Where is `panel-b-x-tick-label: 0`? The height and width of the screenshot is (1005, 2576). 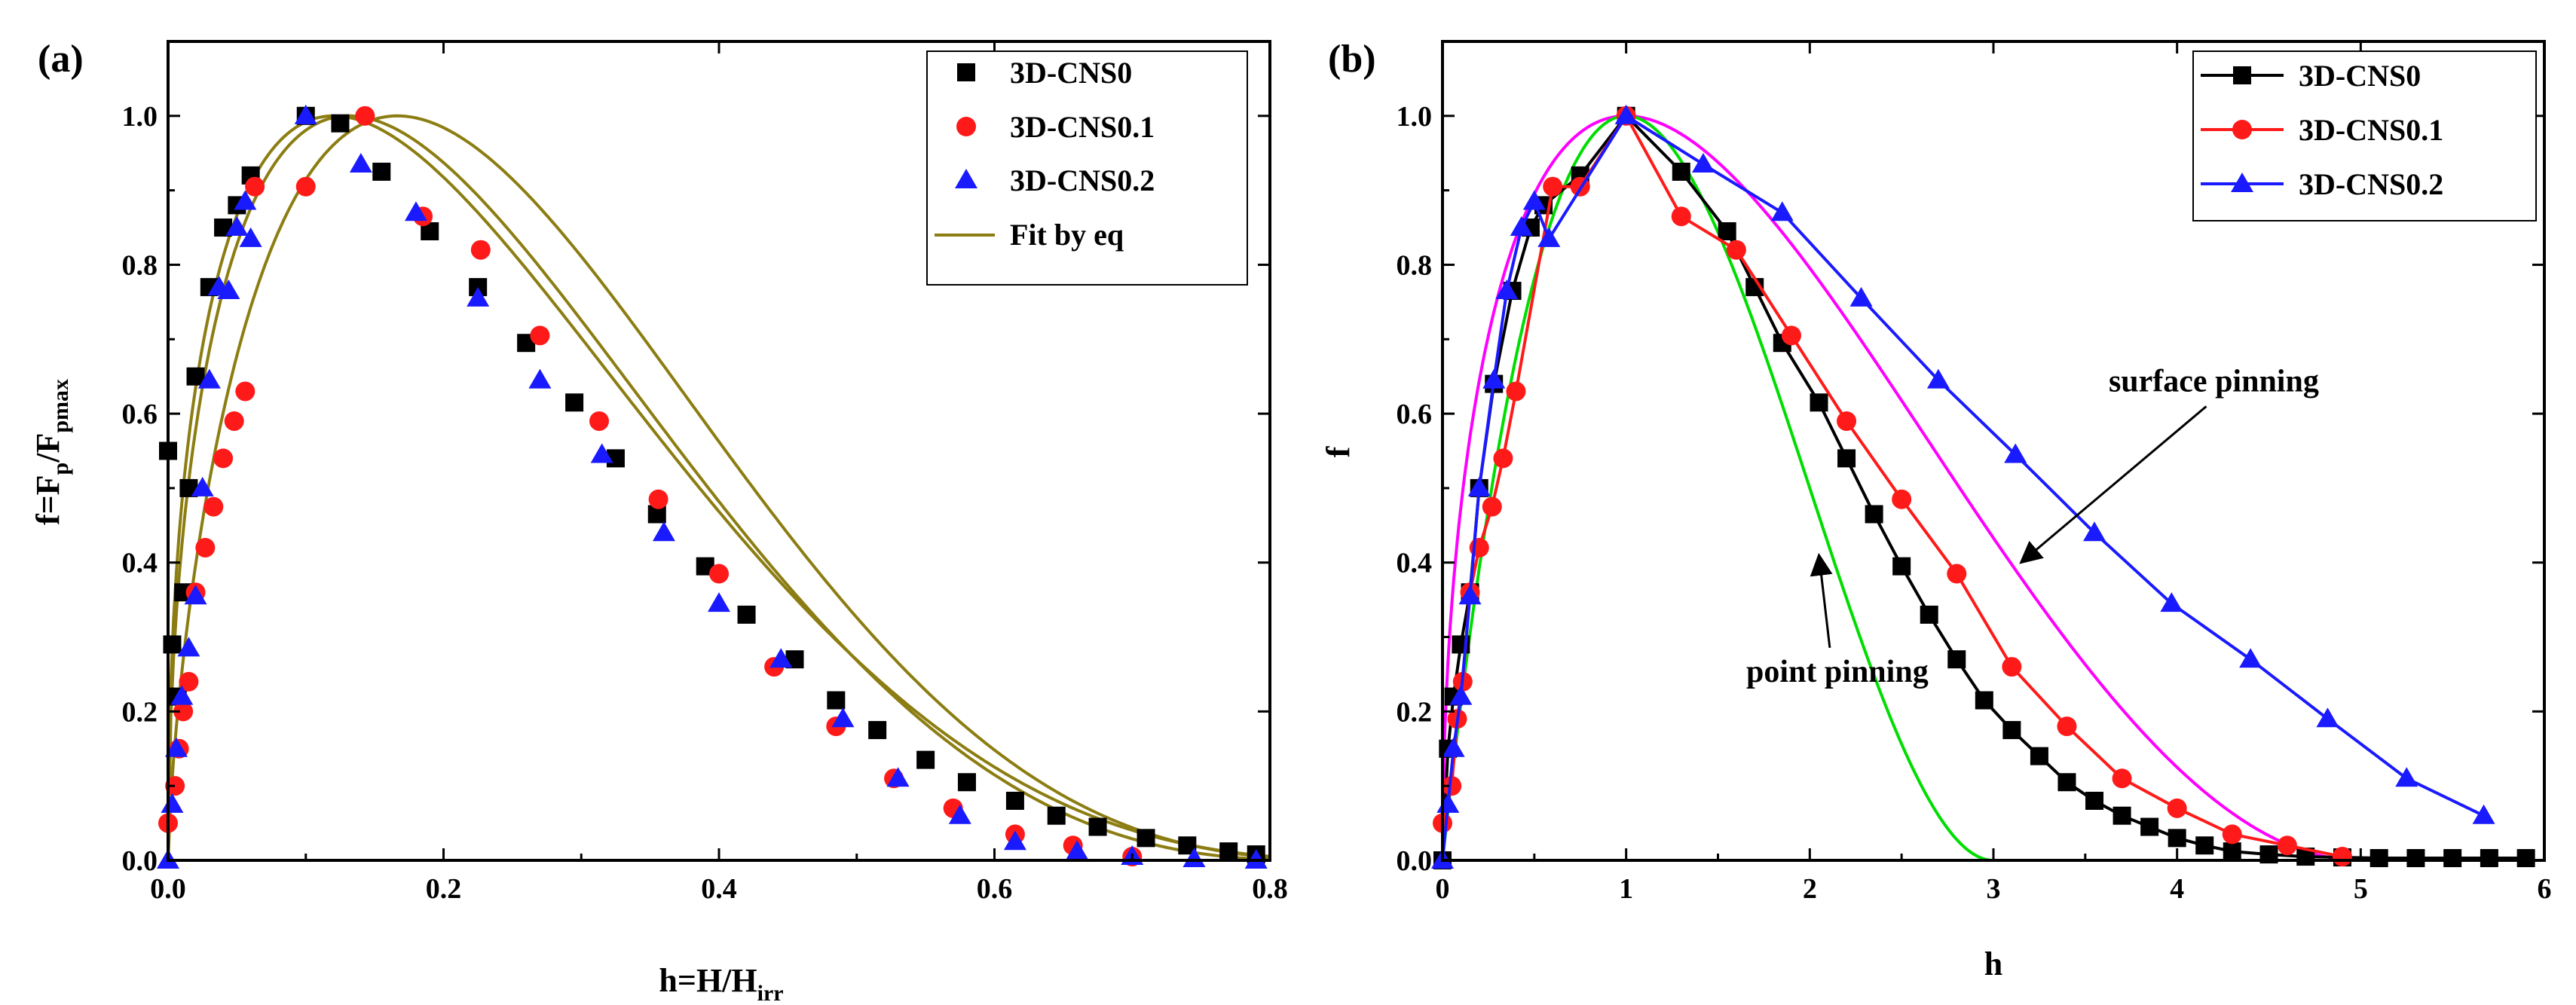 panel-b-x-tick-label: 0 is located at coordinates (1443, 889).